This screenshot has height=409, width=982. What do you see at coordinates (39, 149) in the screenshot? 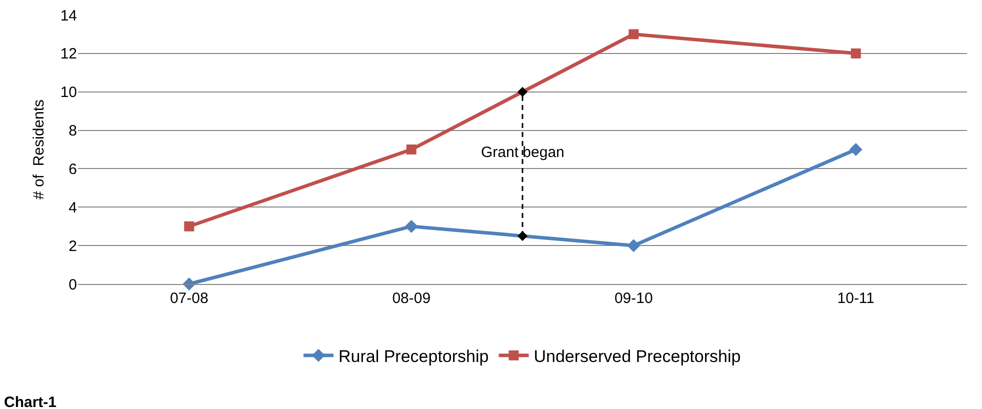
I see `y-axis-title: # of Residents` at bounding box center [39, 149].